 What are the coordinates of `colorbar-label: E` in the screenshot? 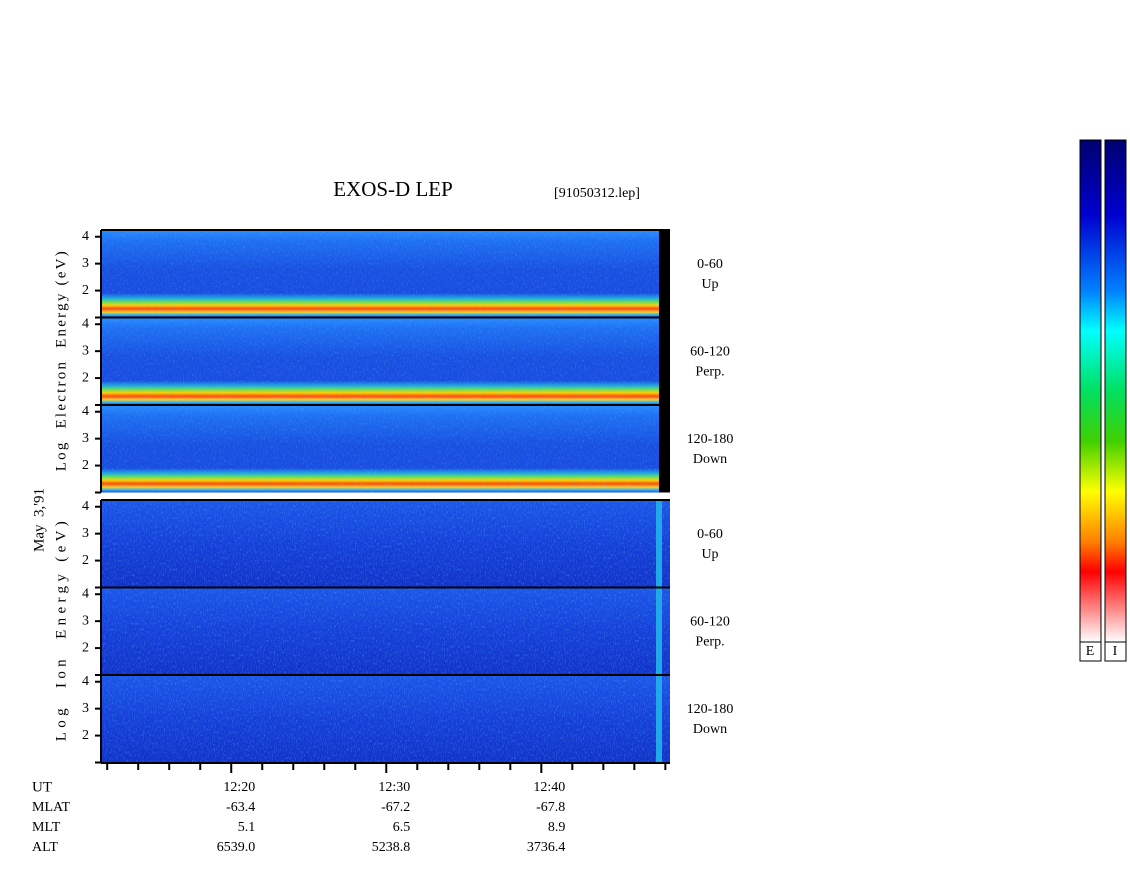 It's located at (1090, 651).